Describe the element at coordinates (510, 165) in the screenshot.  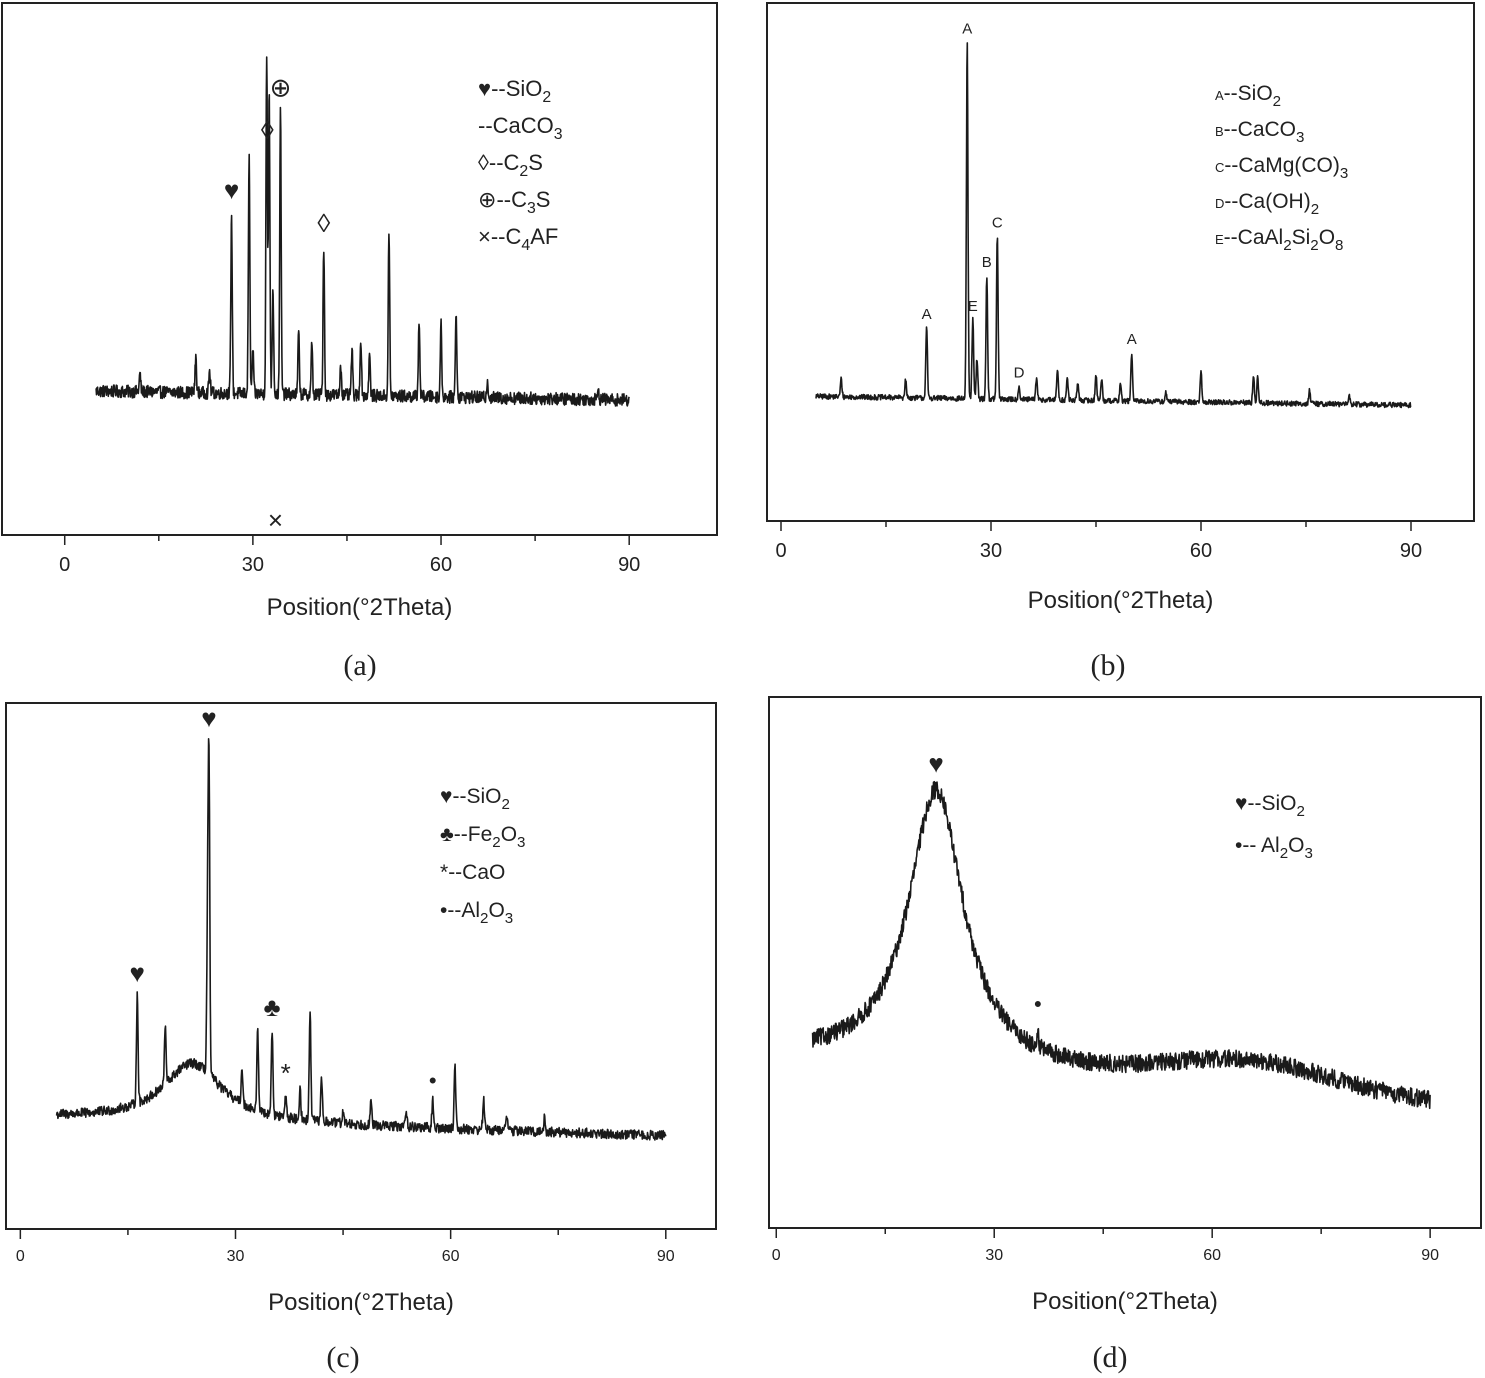
I see `legend-entry: ◊--C2S` at that location.